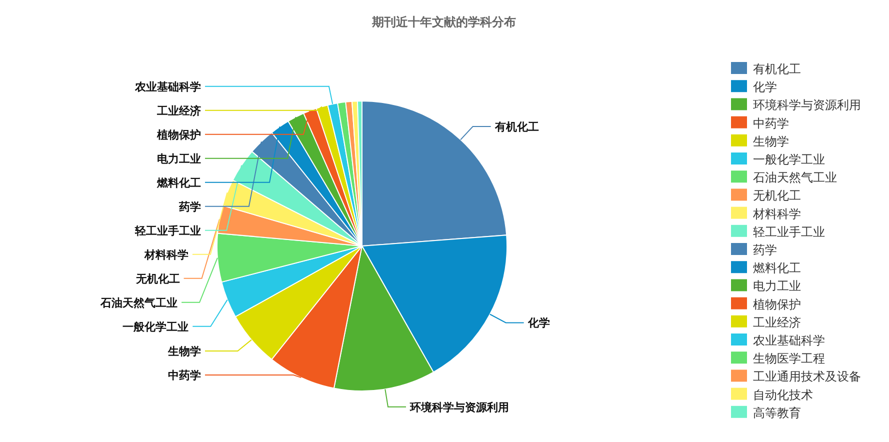 This screenshot has width=889, height=442. Describe the element at coordinates (184, 351) in the screenshot. I see `slice-label: 生物学` at that location.